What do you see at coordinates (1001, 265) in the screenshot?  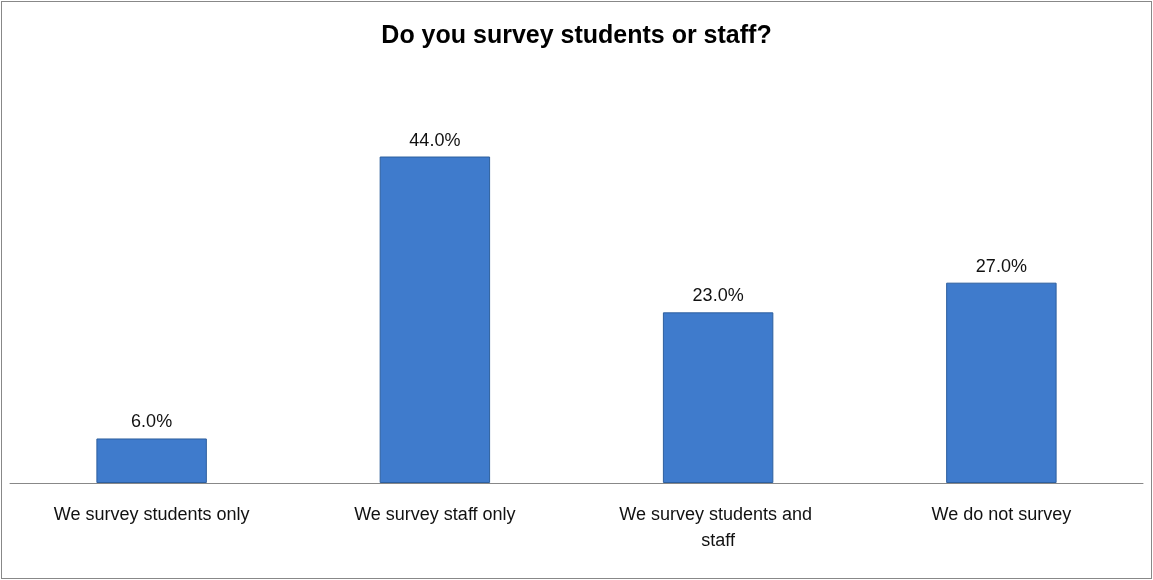 I see `data-label: 27.0%` at bounding box center [1001, 265].